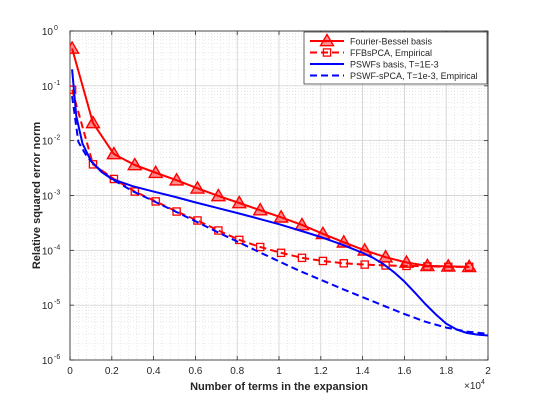 The height and width of the screenshot is (404, 540). Describe the element at coordinates (394, 65) in the screenshot. I see `legend-label: PSWFs basis, T=1E-3` at that location.